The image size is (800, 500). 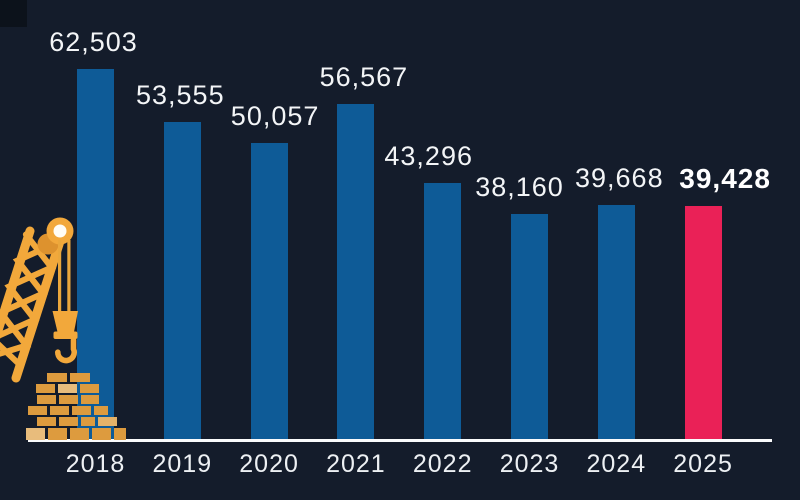 I want to click on bar-2021, so click(x=356, y=272).